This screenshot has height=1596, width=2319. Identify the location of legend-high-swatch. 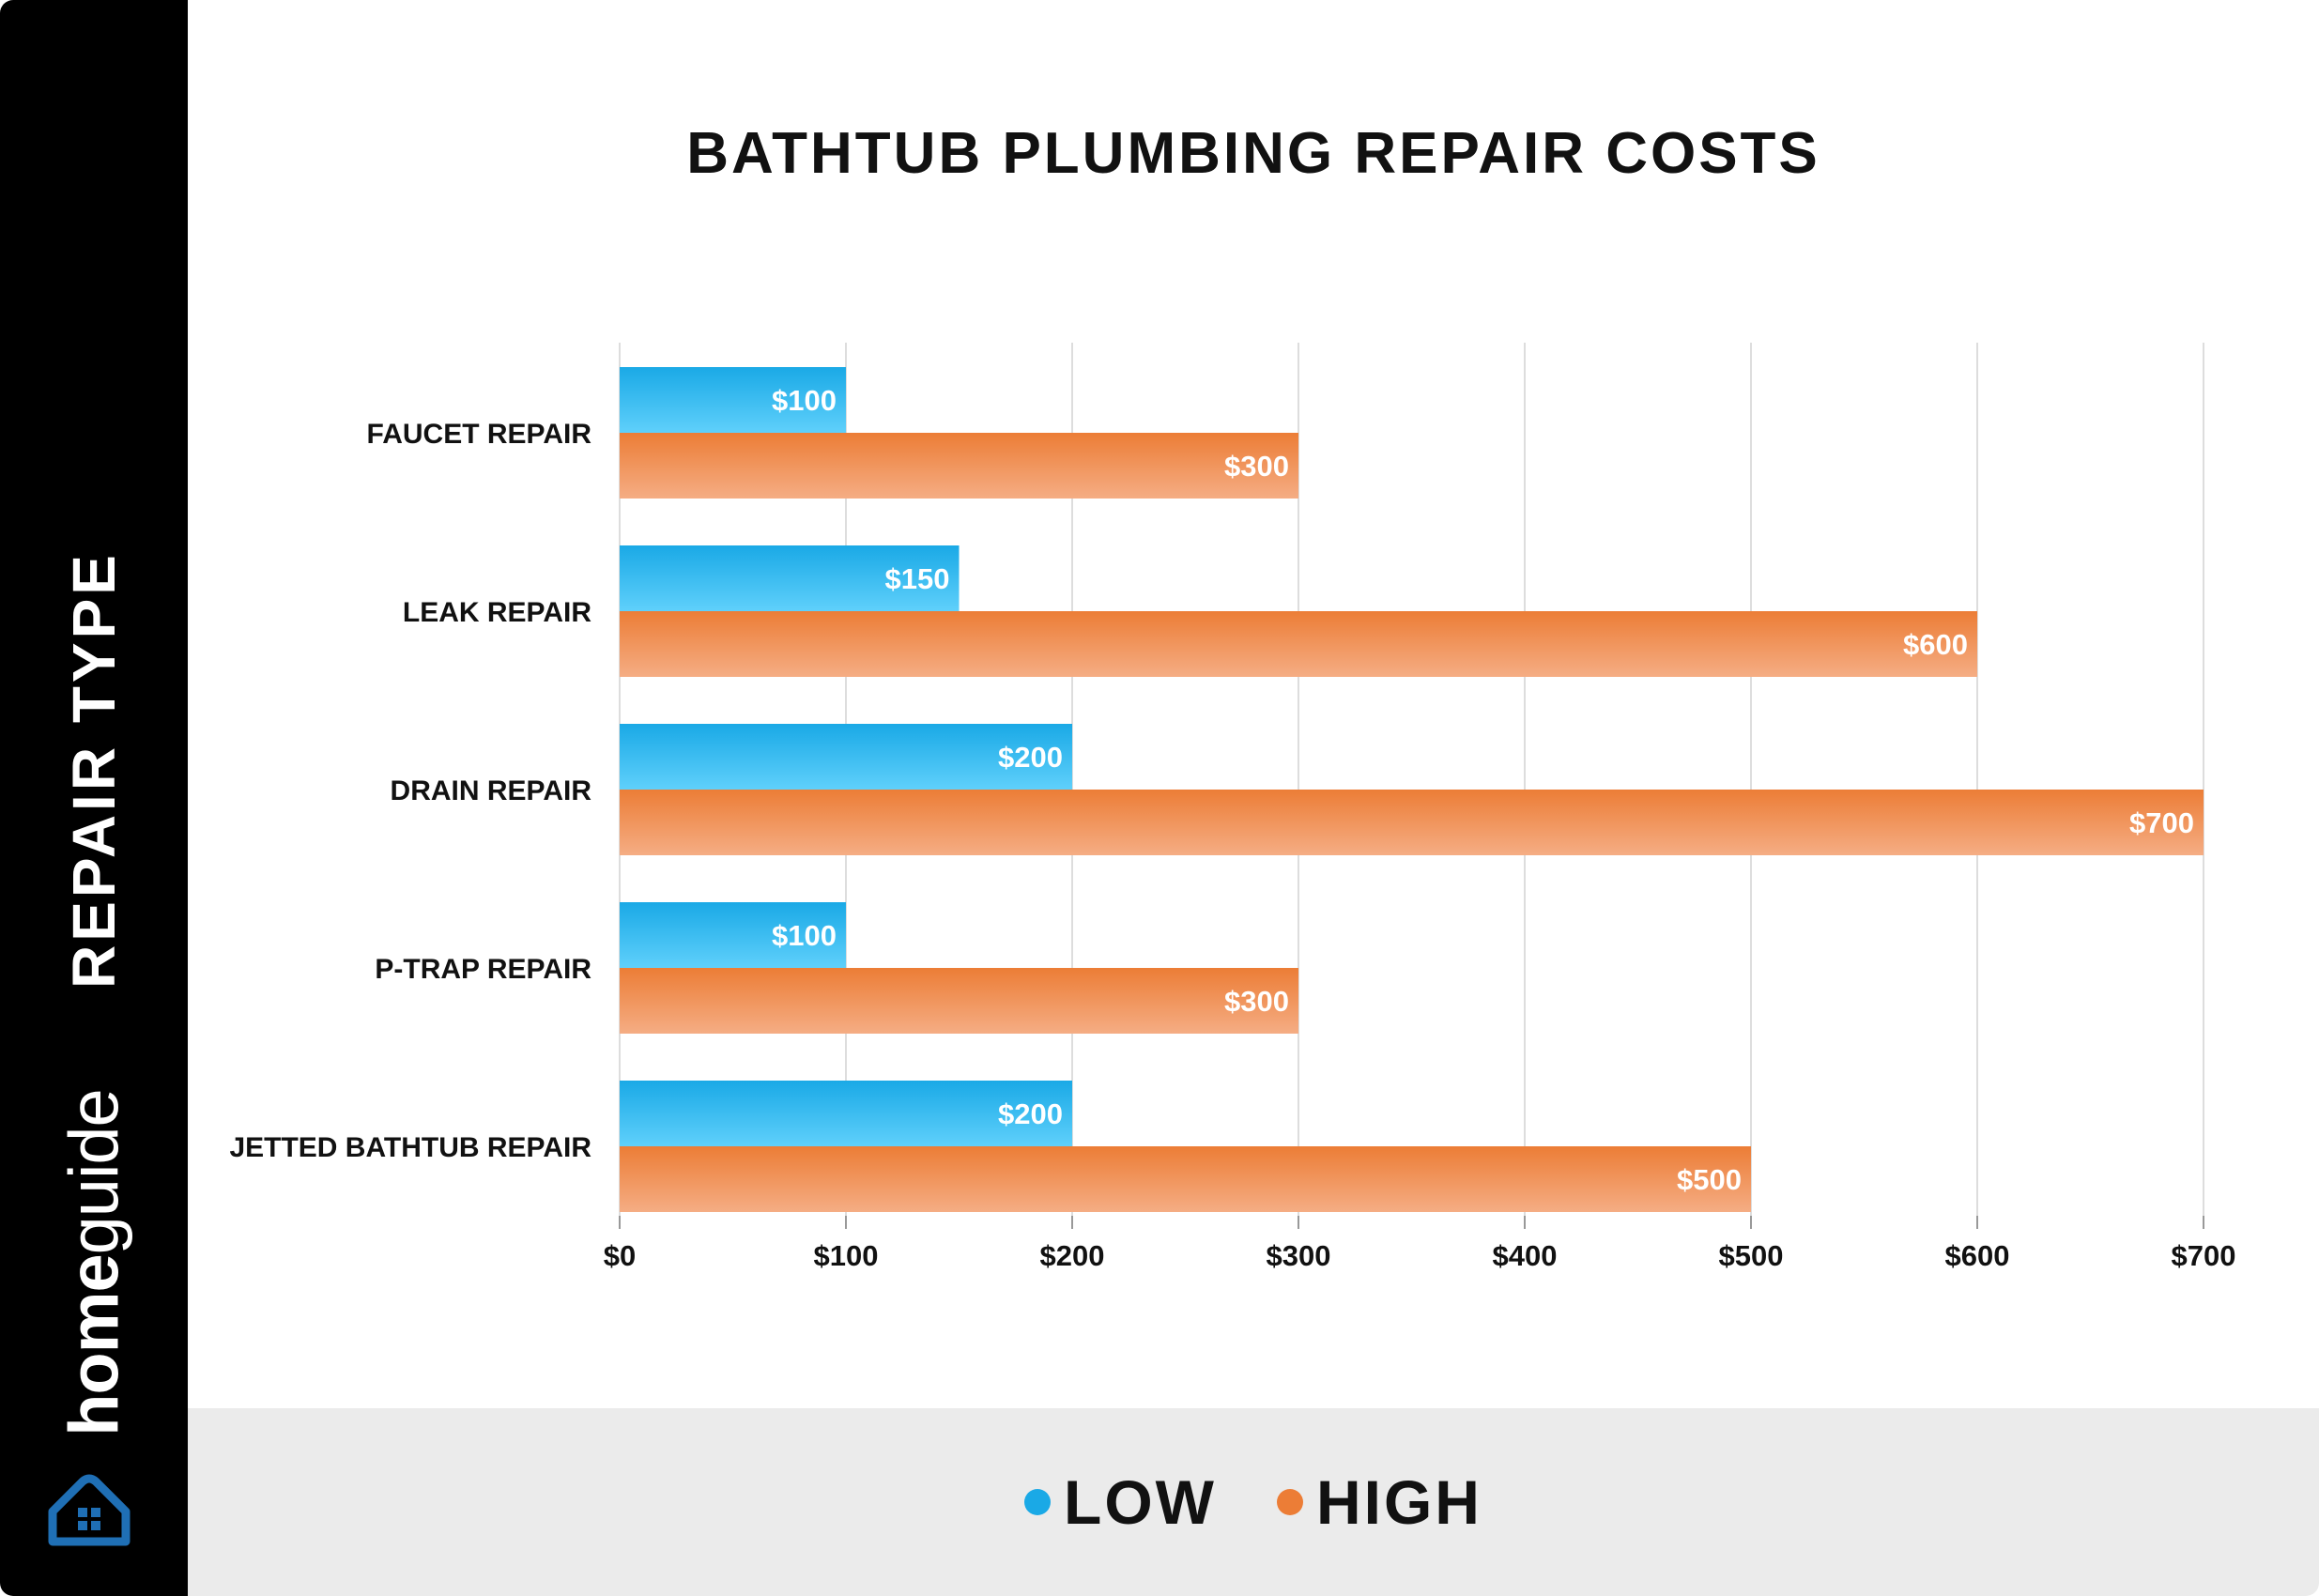
(1289, 1502).